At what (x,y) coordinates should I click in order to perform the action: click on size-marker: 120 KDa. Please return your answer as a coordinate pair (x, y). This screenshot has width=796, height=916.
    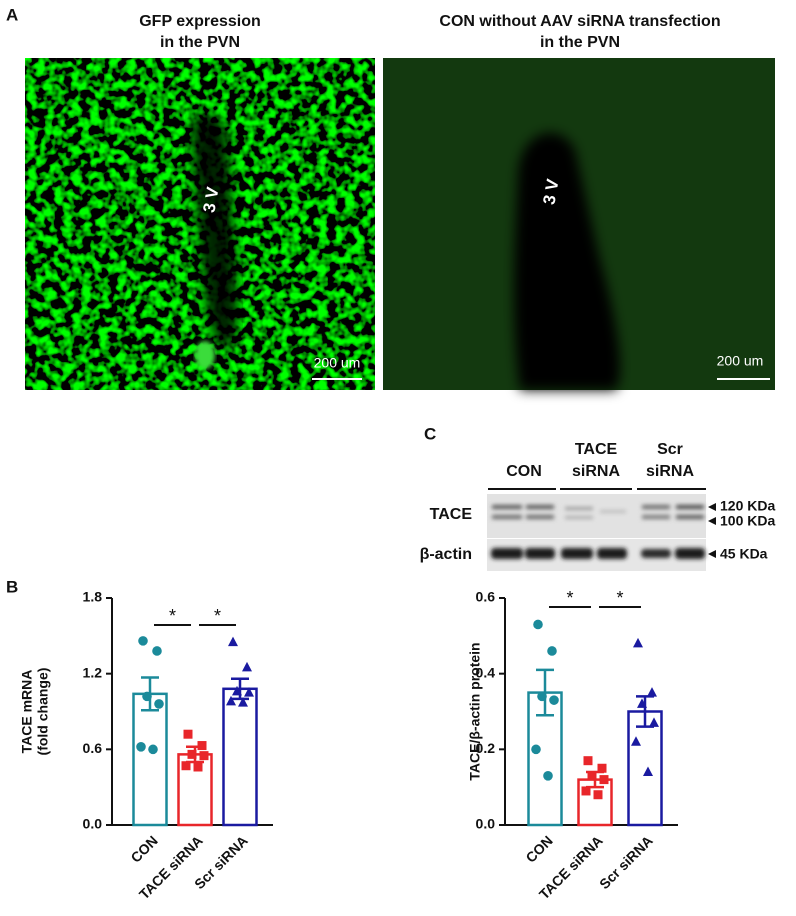
    Looking at the image, I should click on (747, 506).